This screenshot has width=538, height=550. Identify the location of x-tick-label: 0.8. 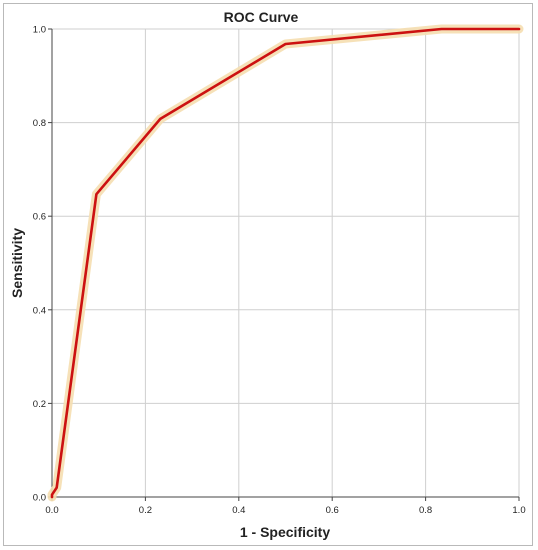
(425, 510).